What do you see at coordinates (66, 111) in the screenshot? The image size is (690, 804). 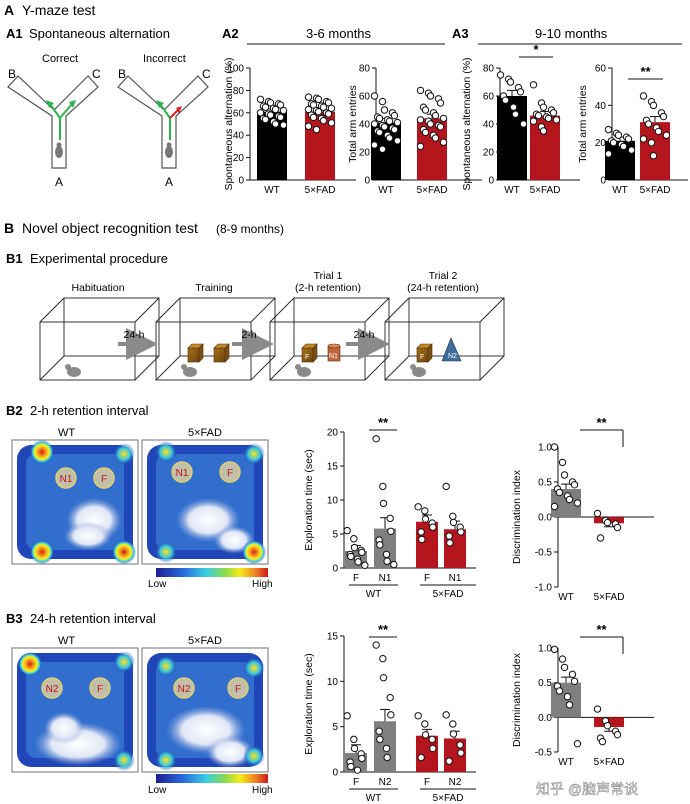 I see `green-path-right` at bounding box center [66, 111].